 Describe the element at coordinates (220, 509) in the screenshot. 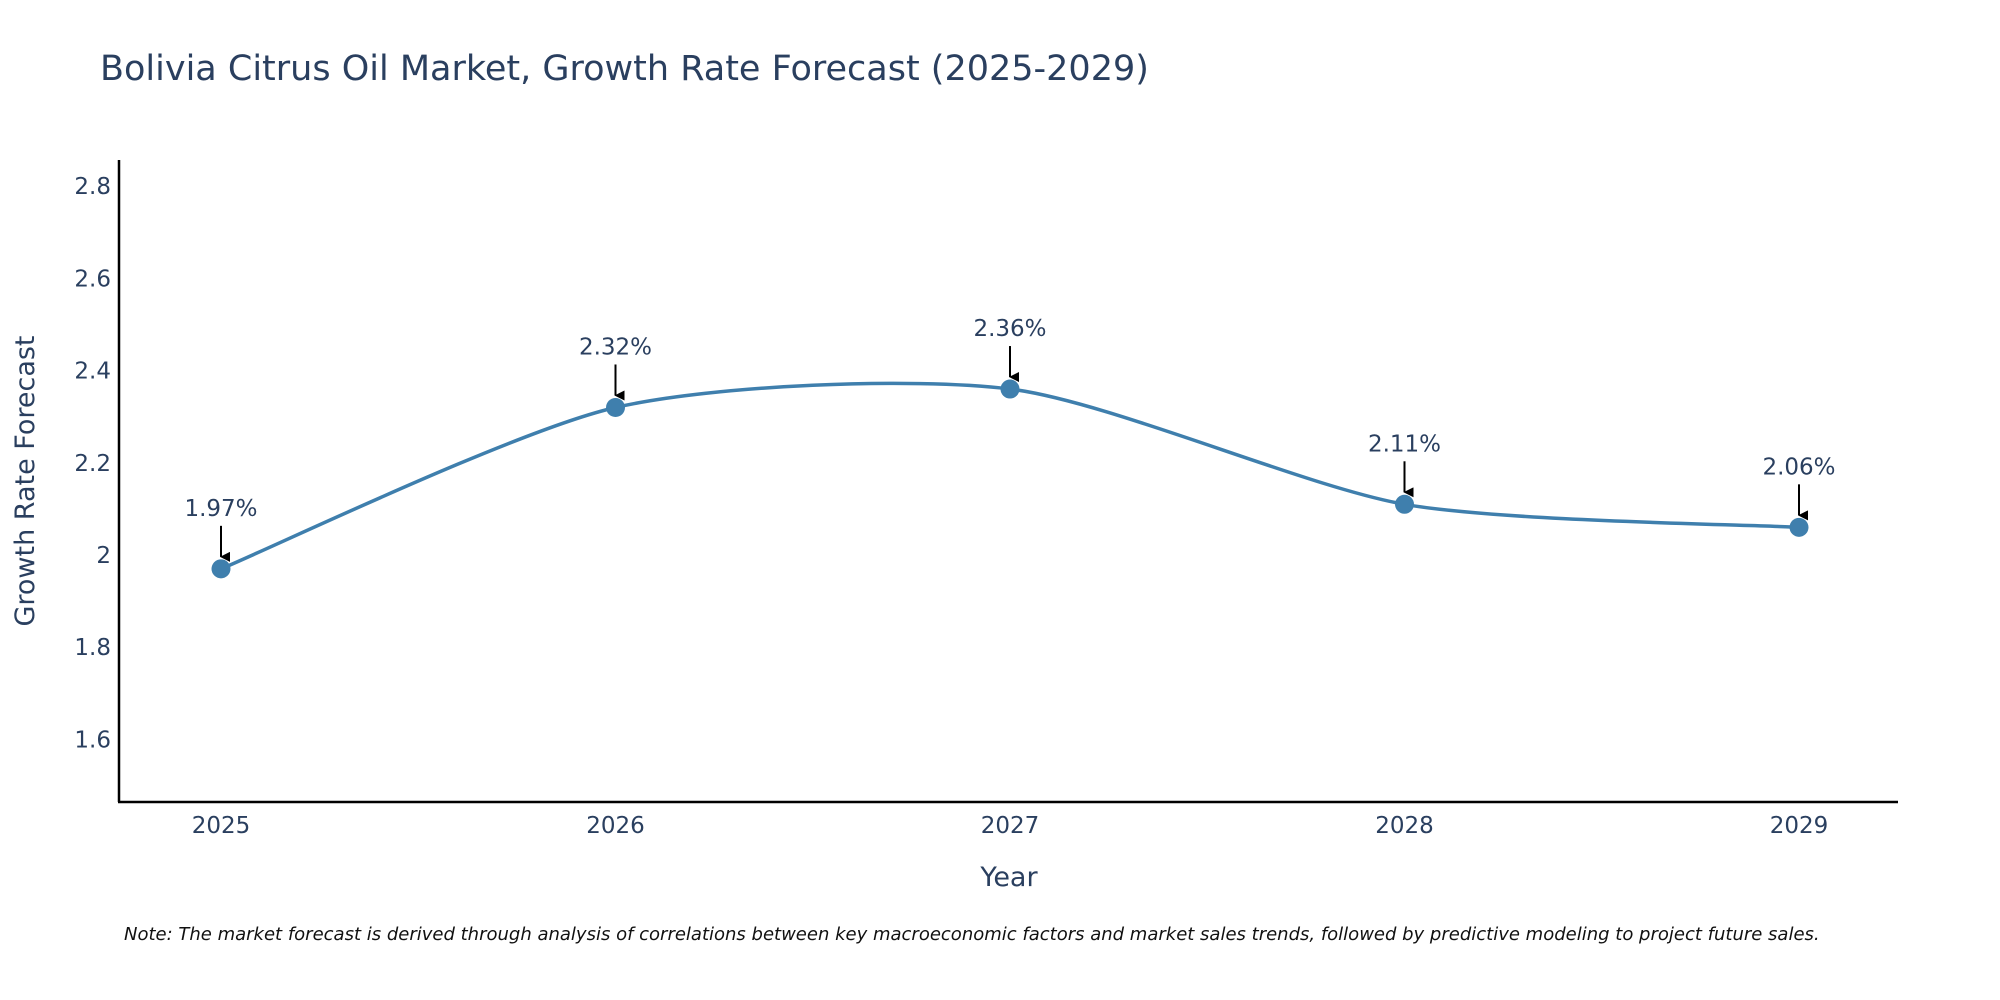

I see `data-label: 1.97%` at that location.